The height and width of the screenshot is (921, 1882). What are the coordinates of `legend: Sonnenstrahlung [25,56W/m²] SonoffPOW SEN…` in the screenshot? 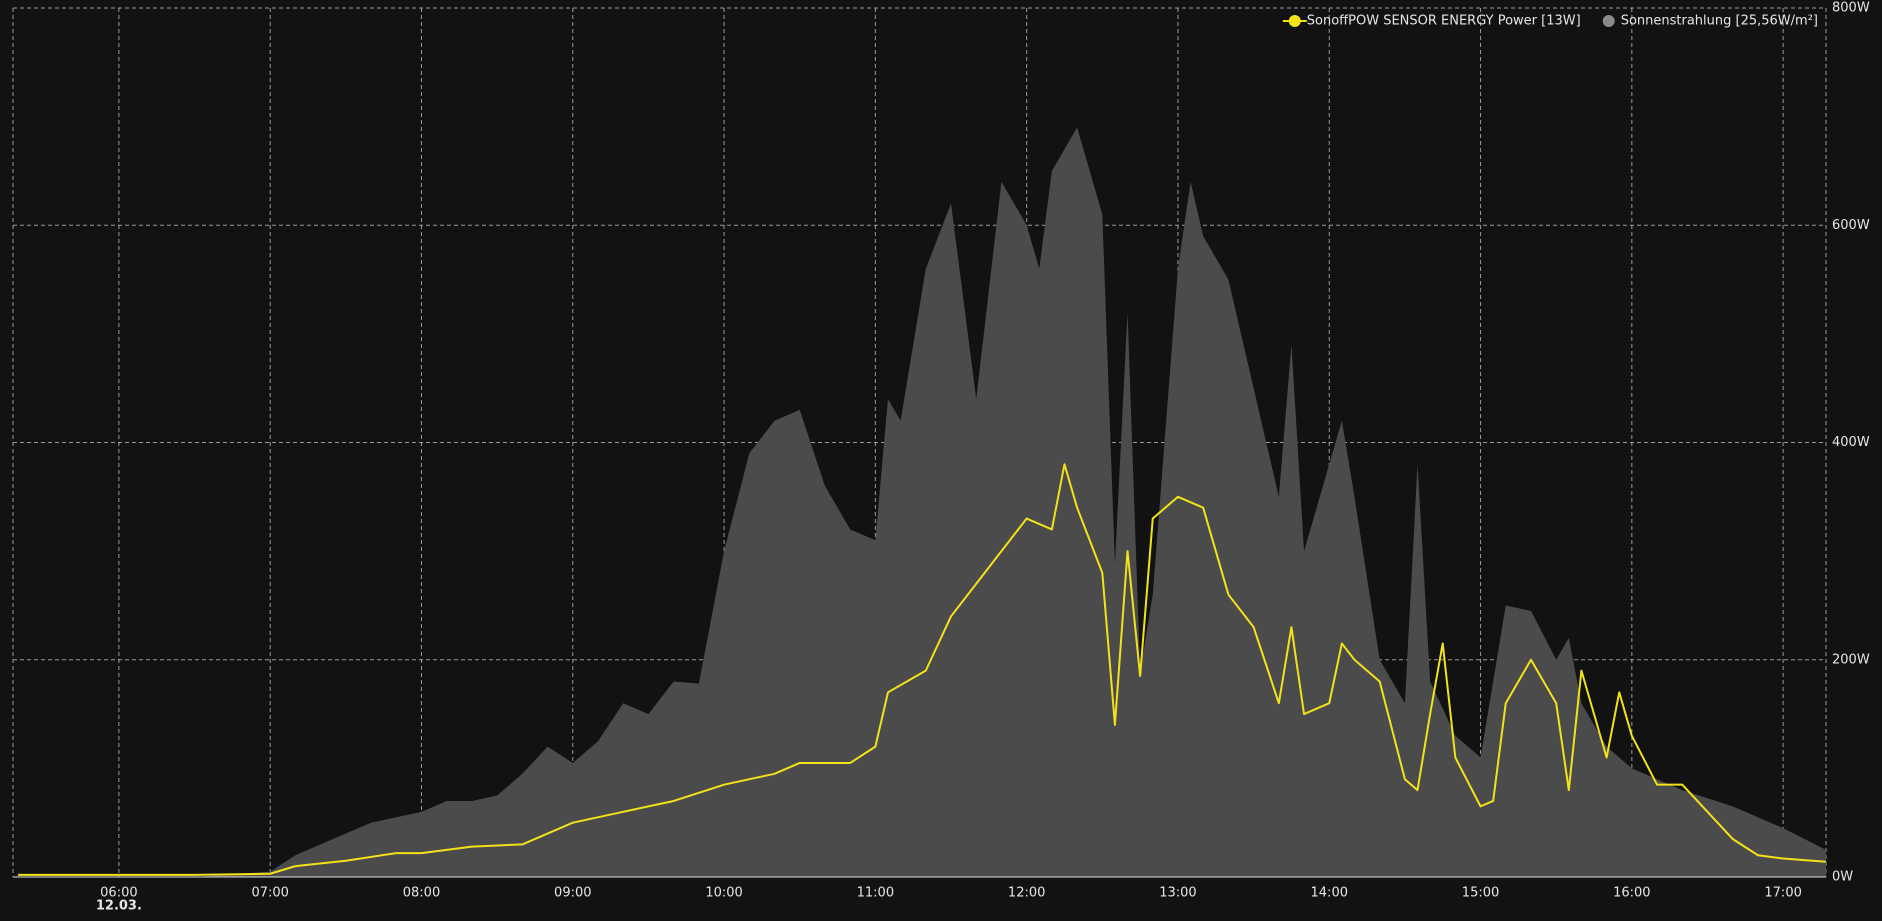 It's located at (1550, 21).